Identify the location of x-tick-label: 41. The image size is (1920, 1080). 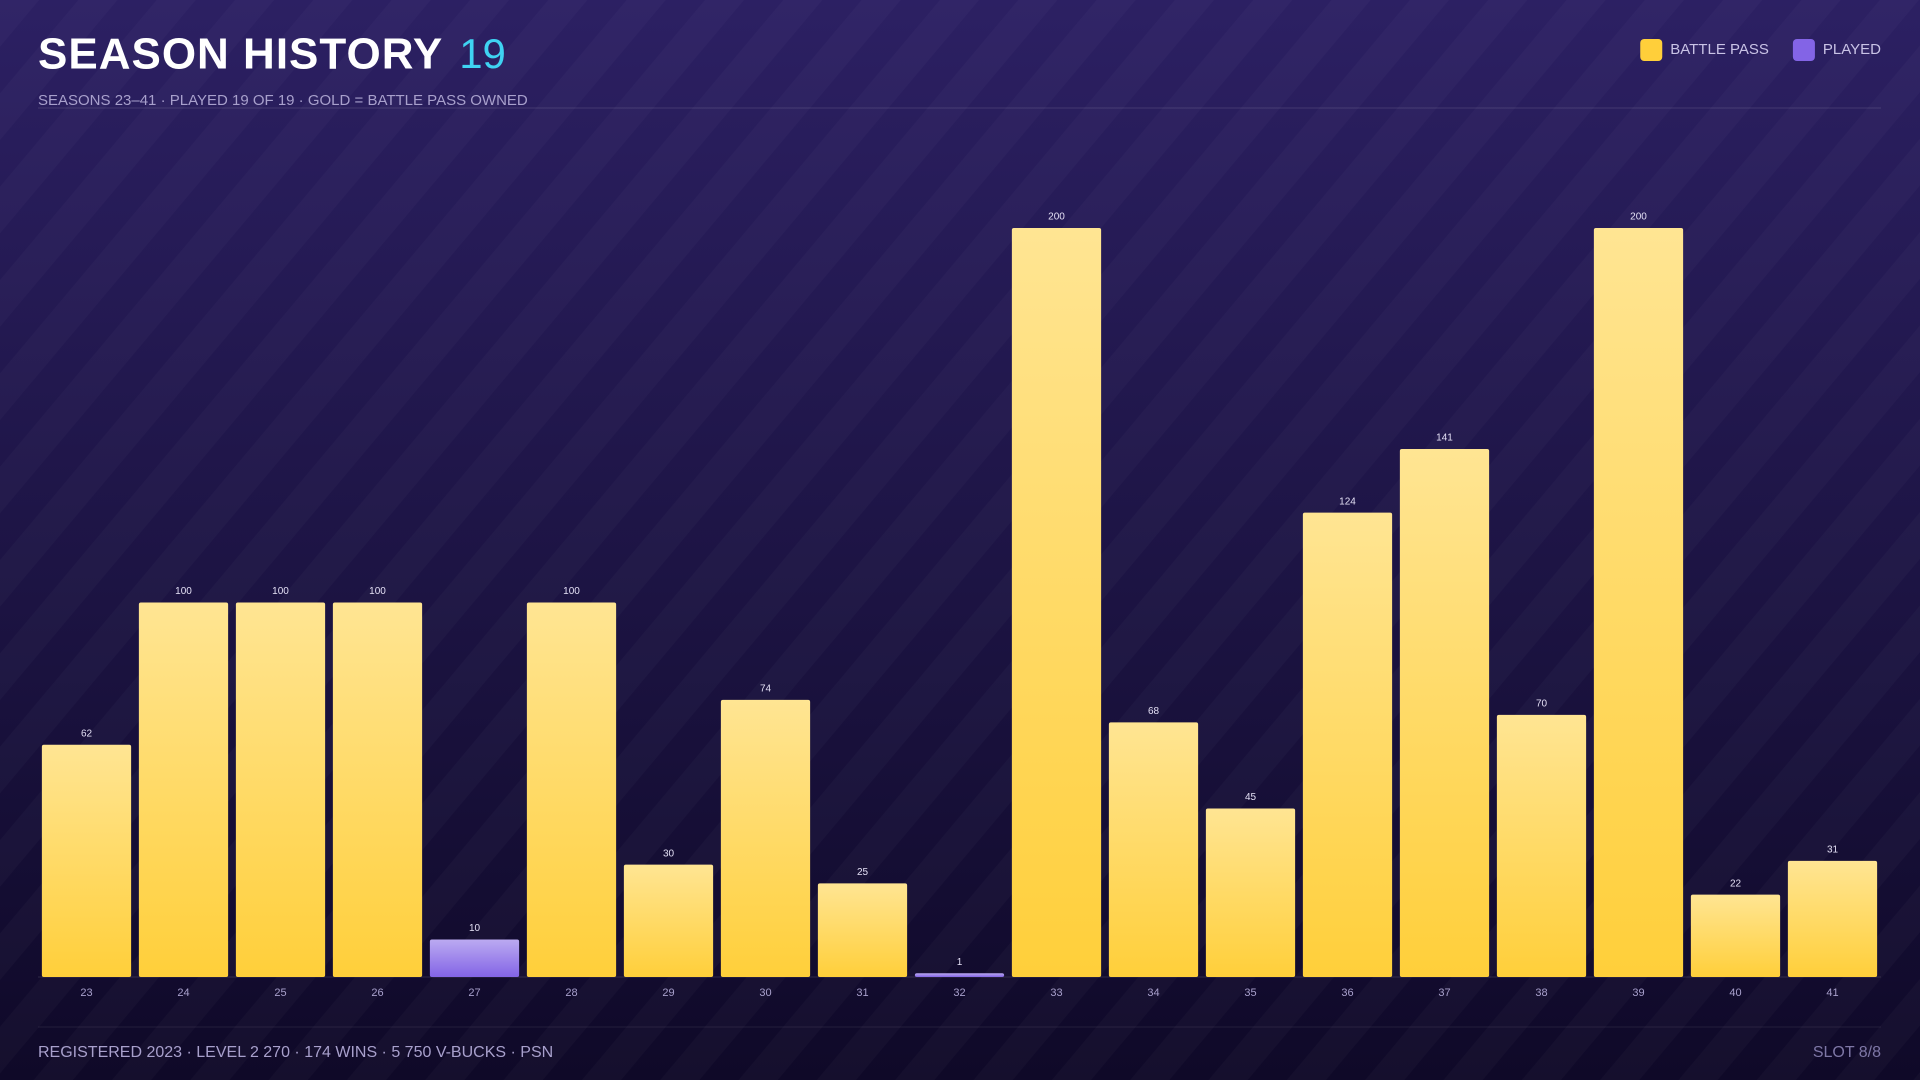
(1832, 993).